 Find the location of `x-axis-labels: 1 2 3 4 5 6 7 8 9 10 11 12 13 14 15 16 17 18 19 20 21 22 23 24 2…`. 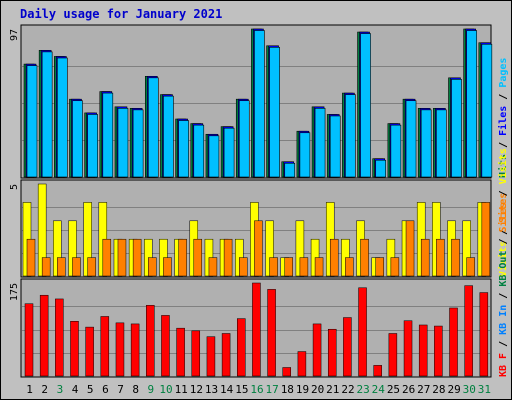

x-axis-labels: 1 2 3 4 5 6 7 8 9 10 11 12 13 14 15 16 17 18 19 20 21 22 23 24 2… is located at coordinates (258, 389).